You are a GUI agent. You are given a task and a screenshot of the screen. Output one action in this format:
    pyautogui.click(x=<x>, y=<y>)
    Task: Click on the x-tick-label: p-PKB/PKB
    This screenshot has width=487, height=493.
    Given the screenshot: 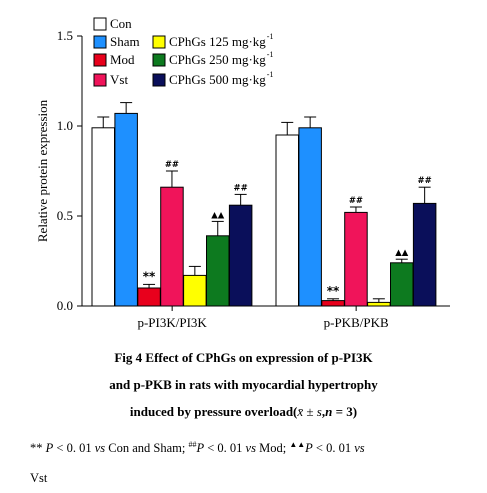 What is the action you would take?
    pyautogui.click(x=356, y=322)
    